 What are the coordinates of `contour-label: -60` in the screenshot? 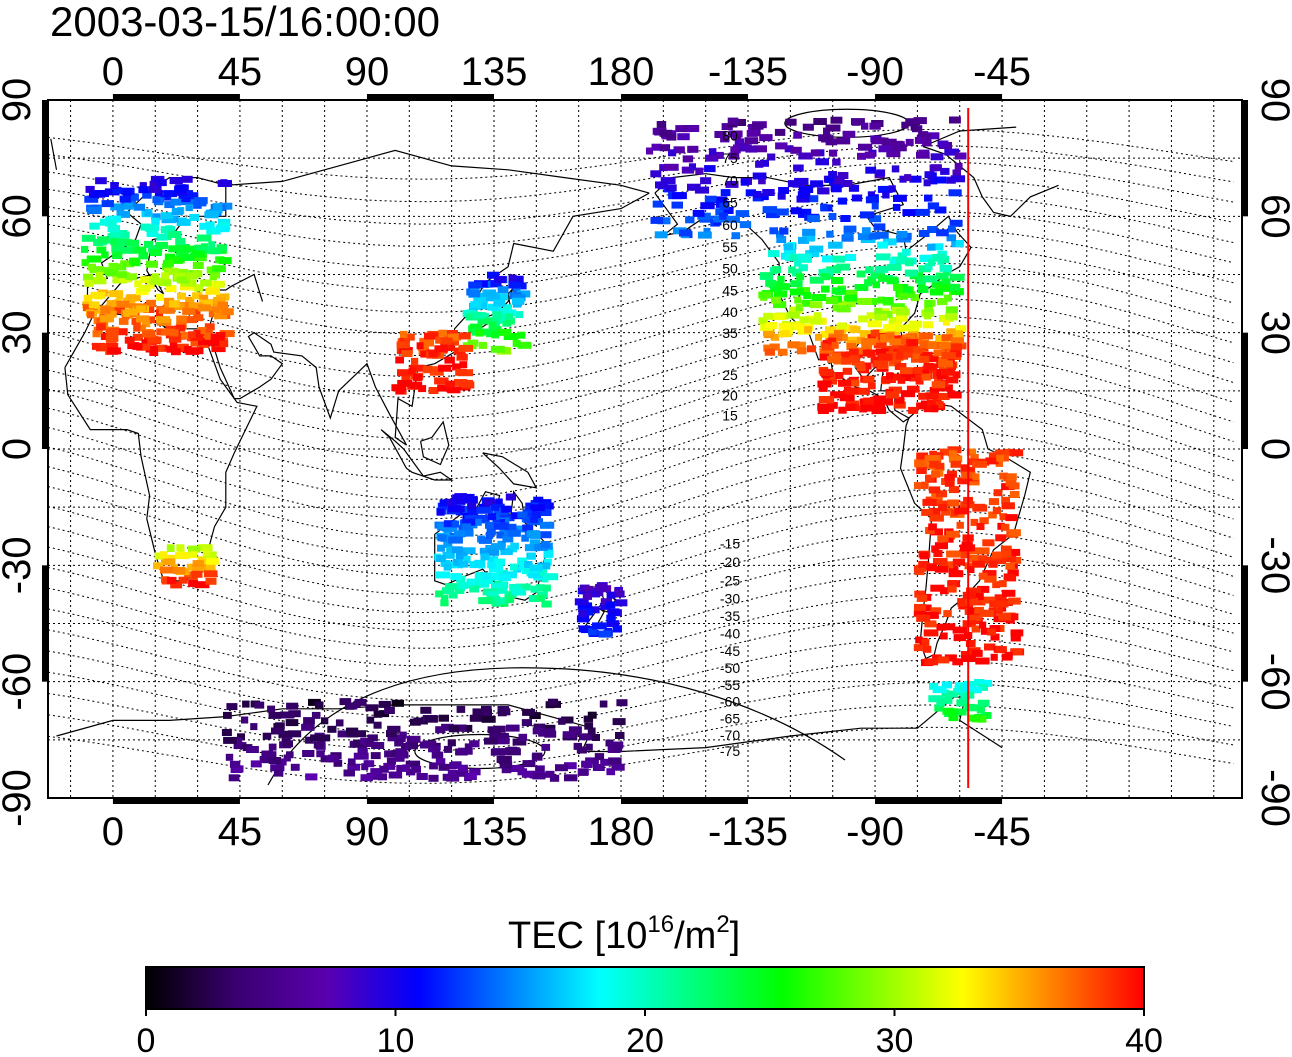 It's located at (730, 702).